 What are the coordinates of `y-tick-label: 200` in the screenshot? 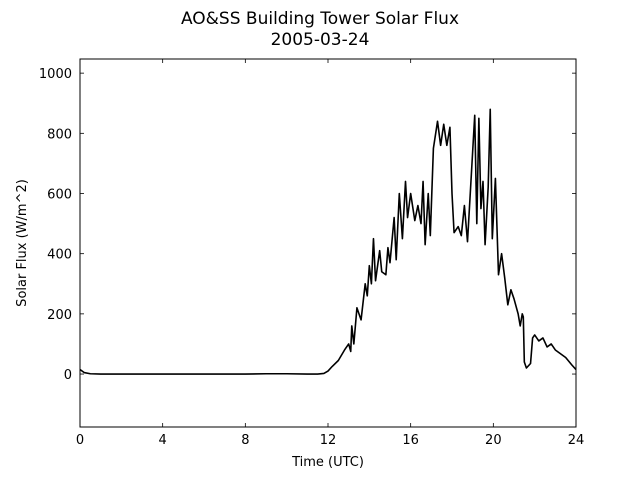 It's located at (59, 315).